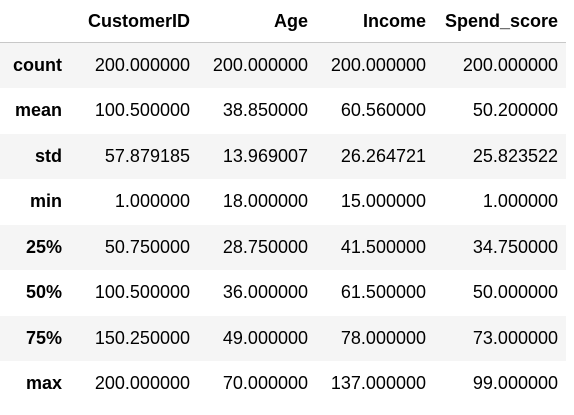 The width and height of the screenshot is (574, 415). What do you see at coordinates (265, 337) in the screenshot?
I see `table-cell: 49.000000` at bounding box center [265, 337].